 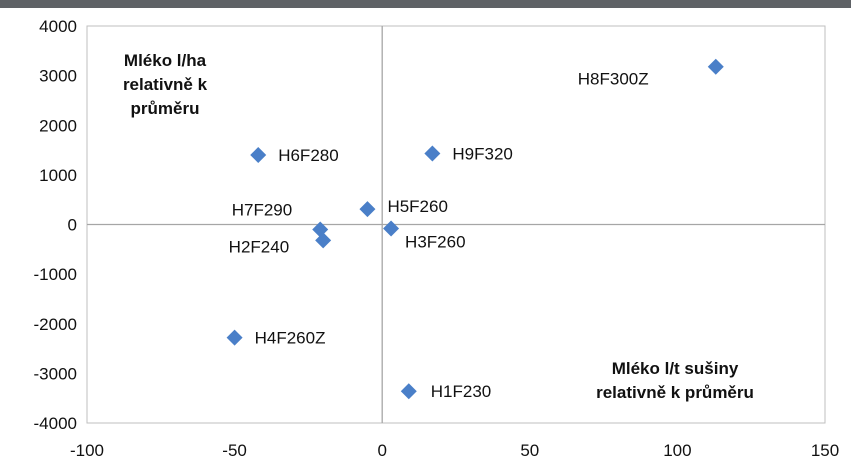 I want to click on y-tick-label: 3000, so click(x=58, y=76).